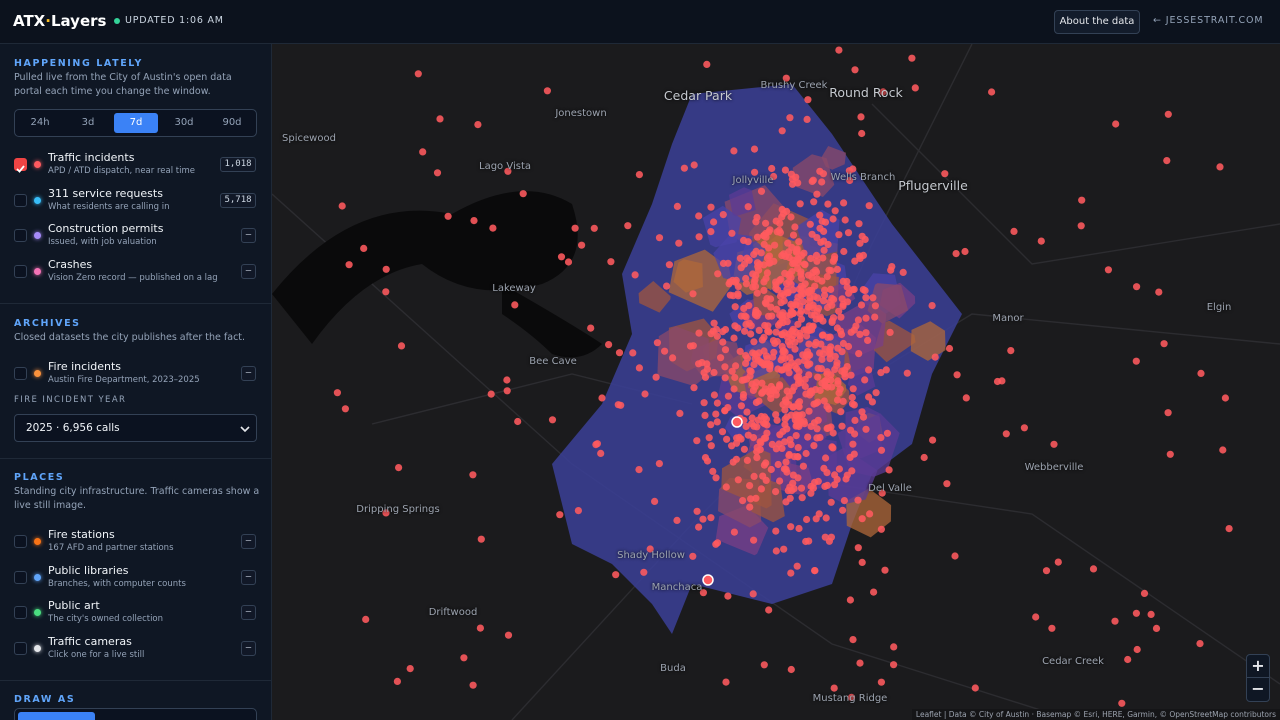 The width and height of the screenshot is (1280, 720). What do you see at coordinates (74, 605) in the screenshot?
I see `layer-name: Public art` at bounding box center [74, 605].